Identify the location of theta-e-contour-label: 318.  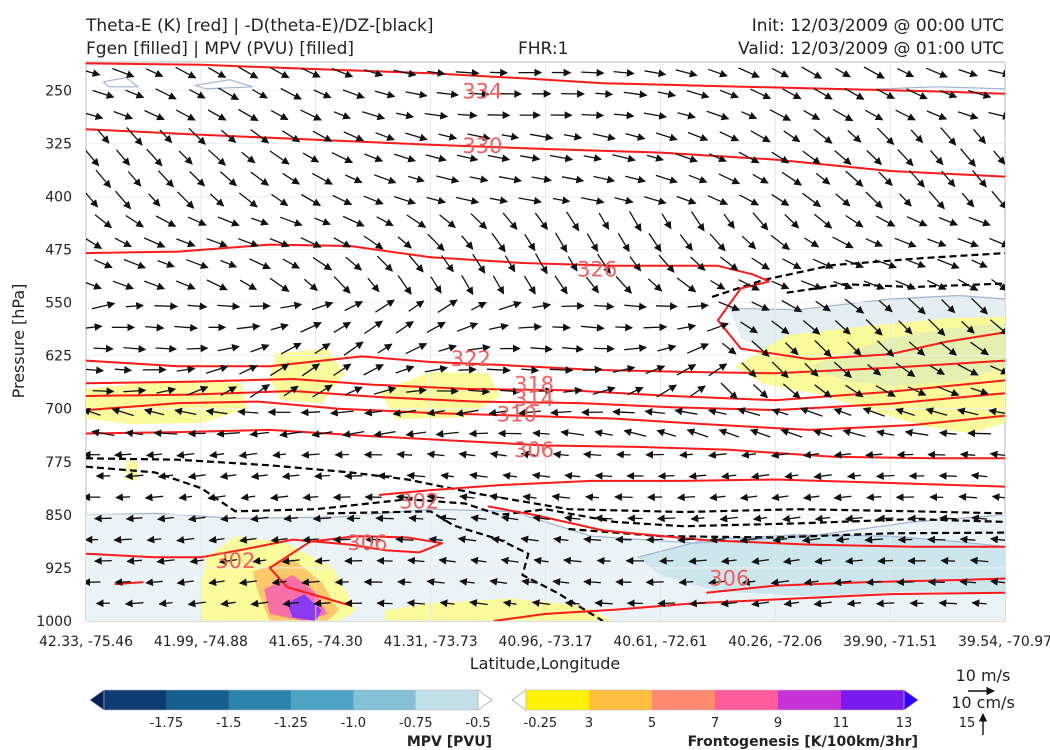
(534, 385).